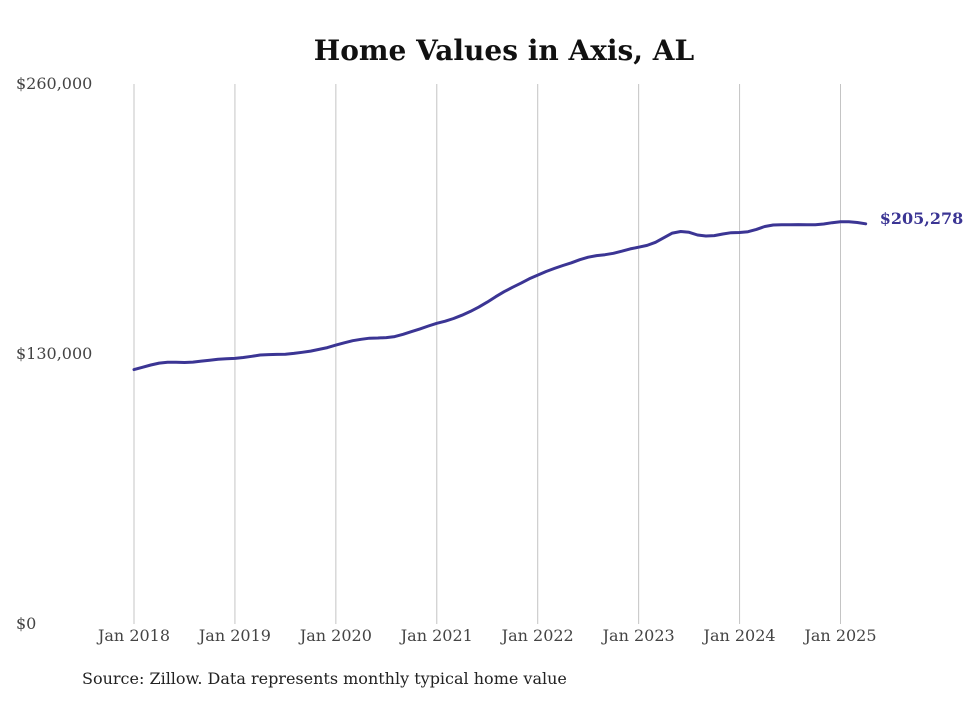  Describe the element at coordinates (504, 50) in the screenshot. I see `chart-title: Home Values in Axis, AL` at that location.